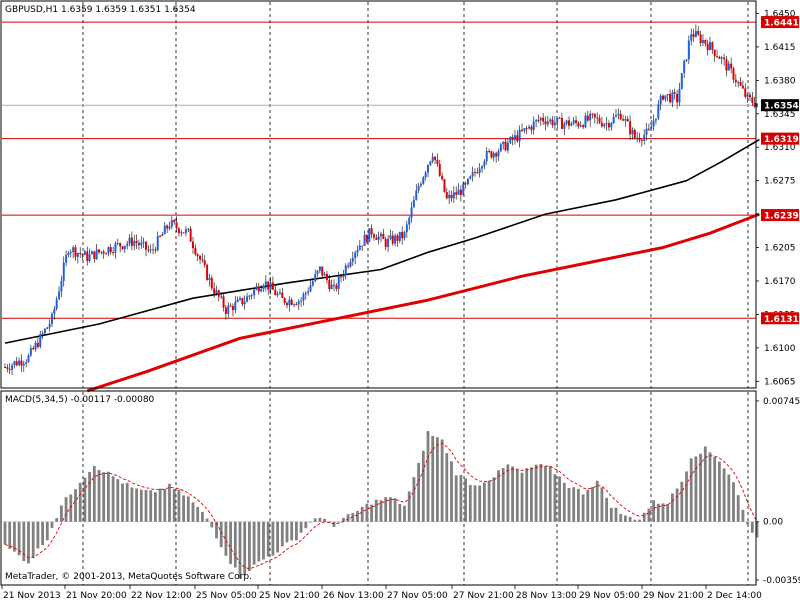  What do you see at coordinates (780, 249) in the screenshot?
I see `price-tick-label: 1.6205` at bounding box center [780, 249].